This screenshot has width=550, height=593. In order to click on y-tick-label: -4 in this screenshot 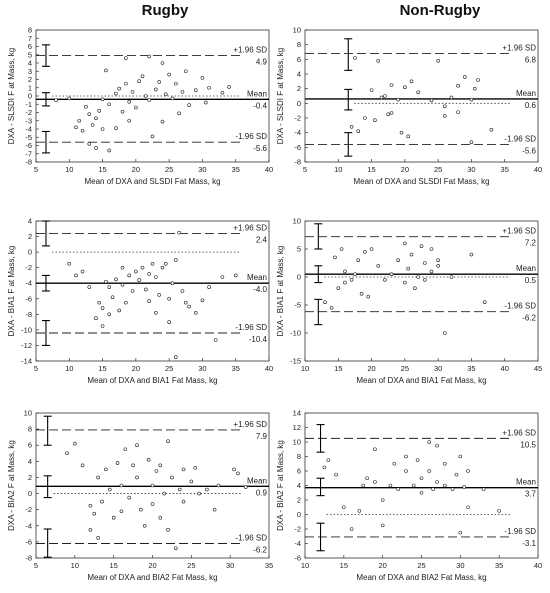, I will do `click(297, 543)`.